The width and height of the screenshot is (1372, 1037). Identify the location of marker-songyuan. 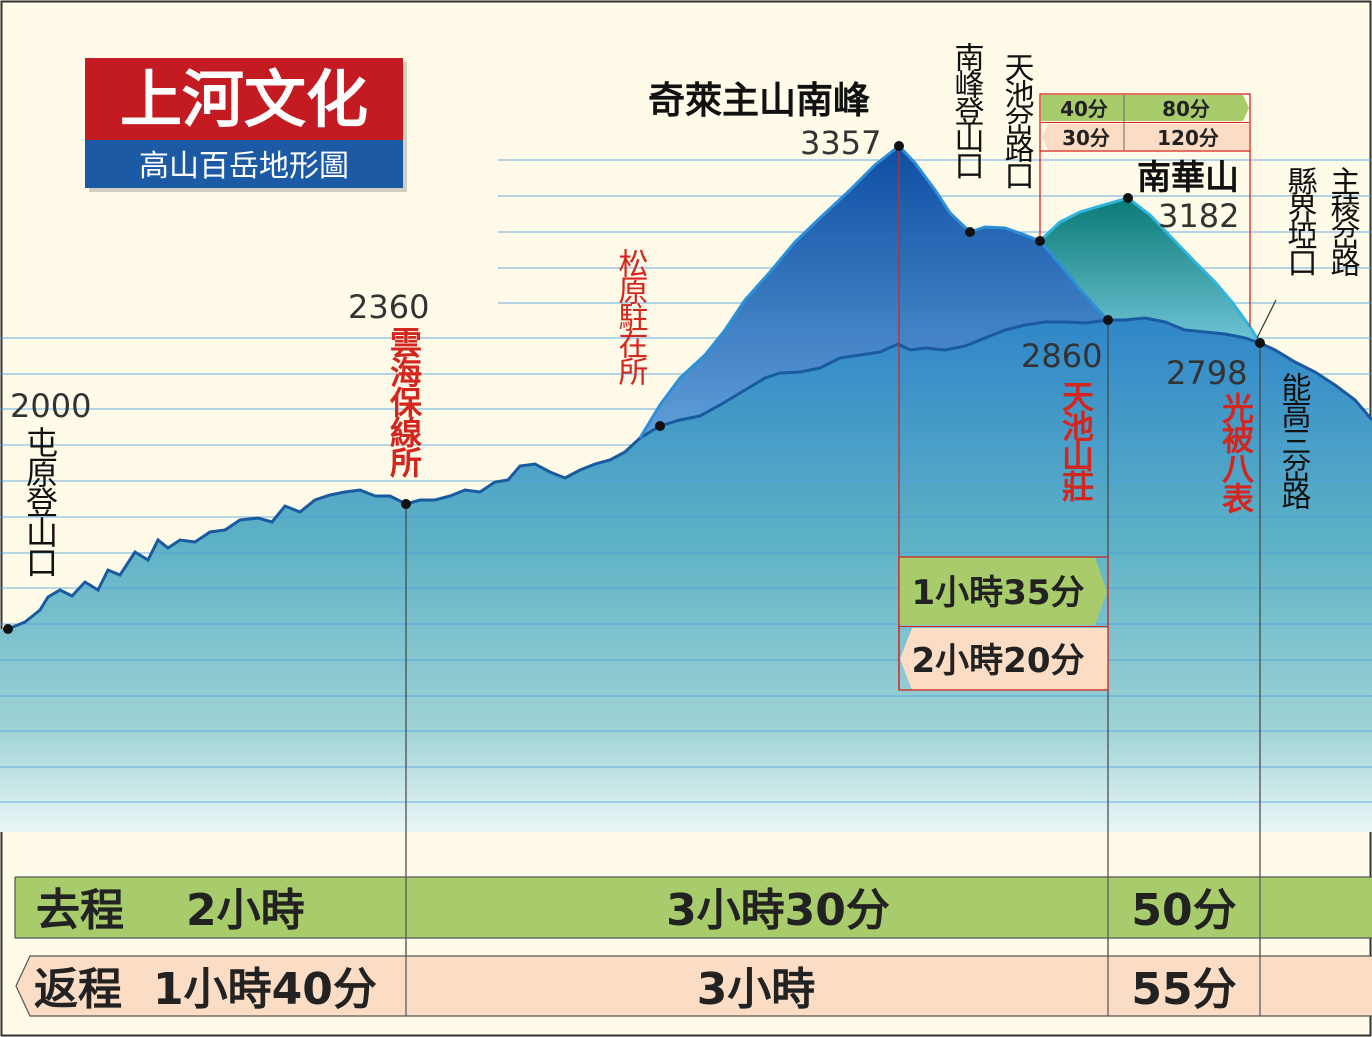
(660, 426).